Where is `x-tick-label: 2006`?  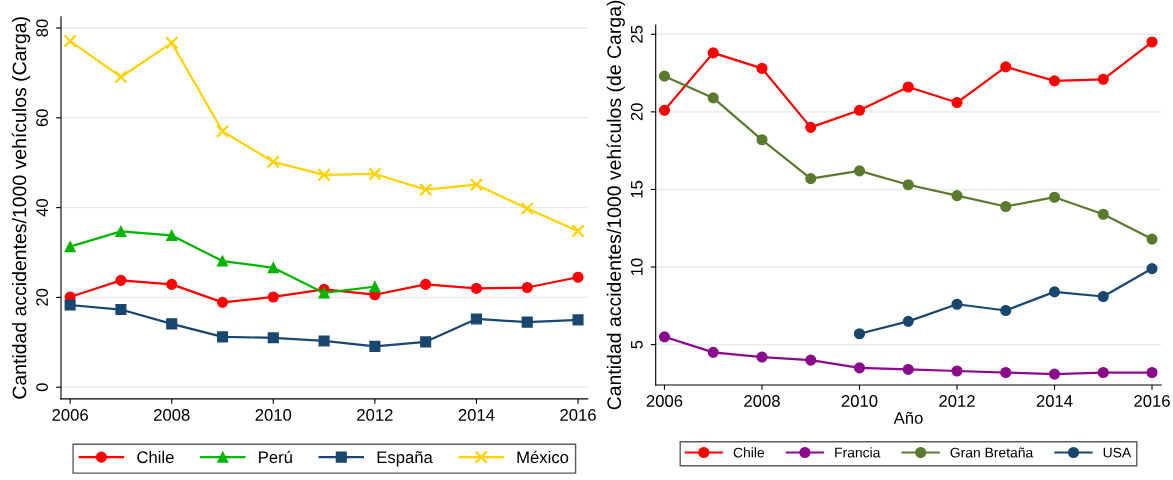
x-tick-label: 2006 is located at coordinates (70, 415).